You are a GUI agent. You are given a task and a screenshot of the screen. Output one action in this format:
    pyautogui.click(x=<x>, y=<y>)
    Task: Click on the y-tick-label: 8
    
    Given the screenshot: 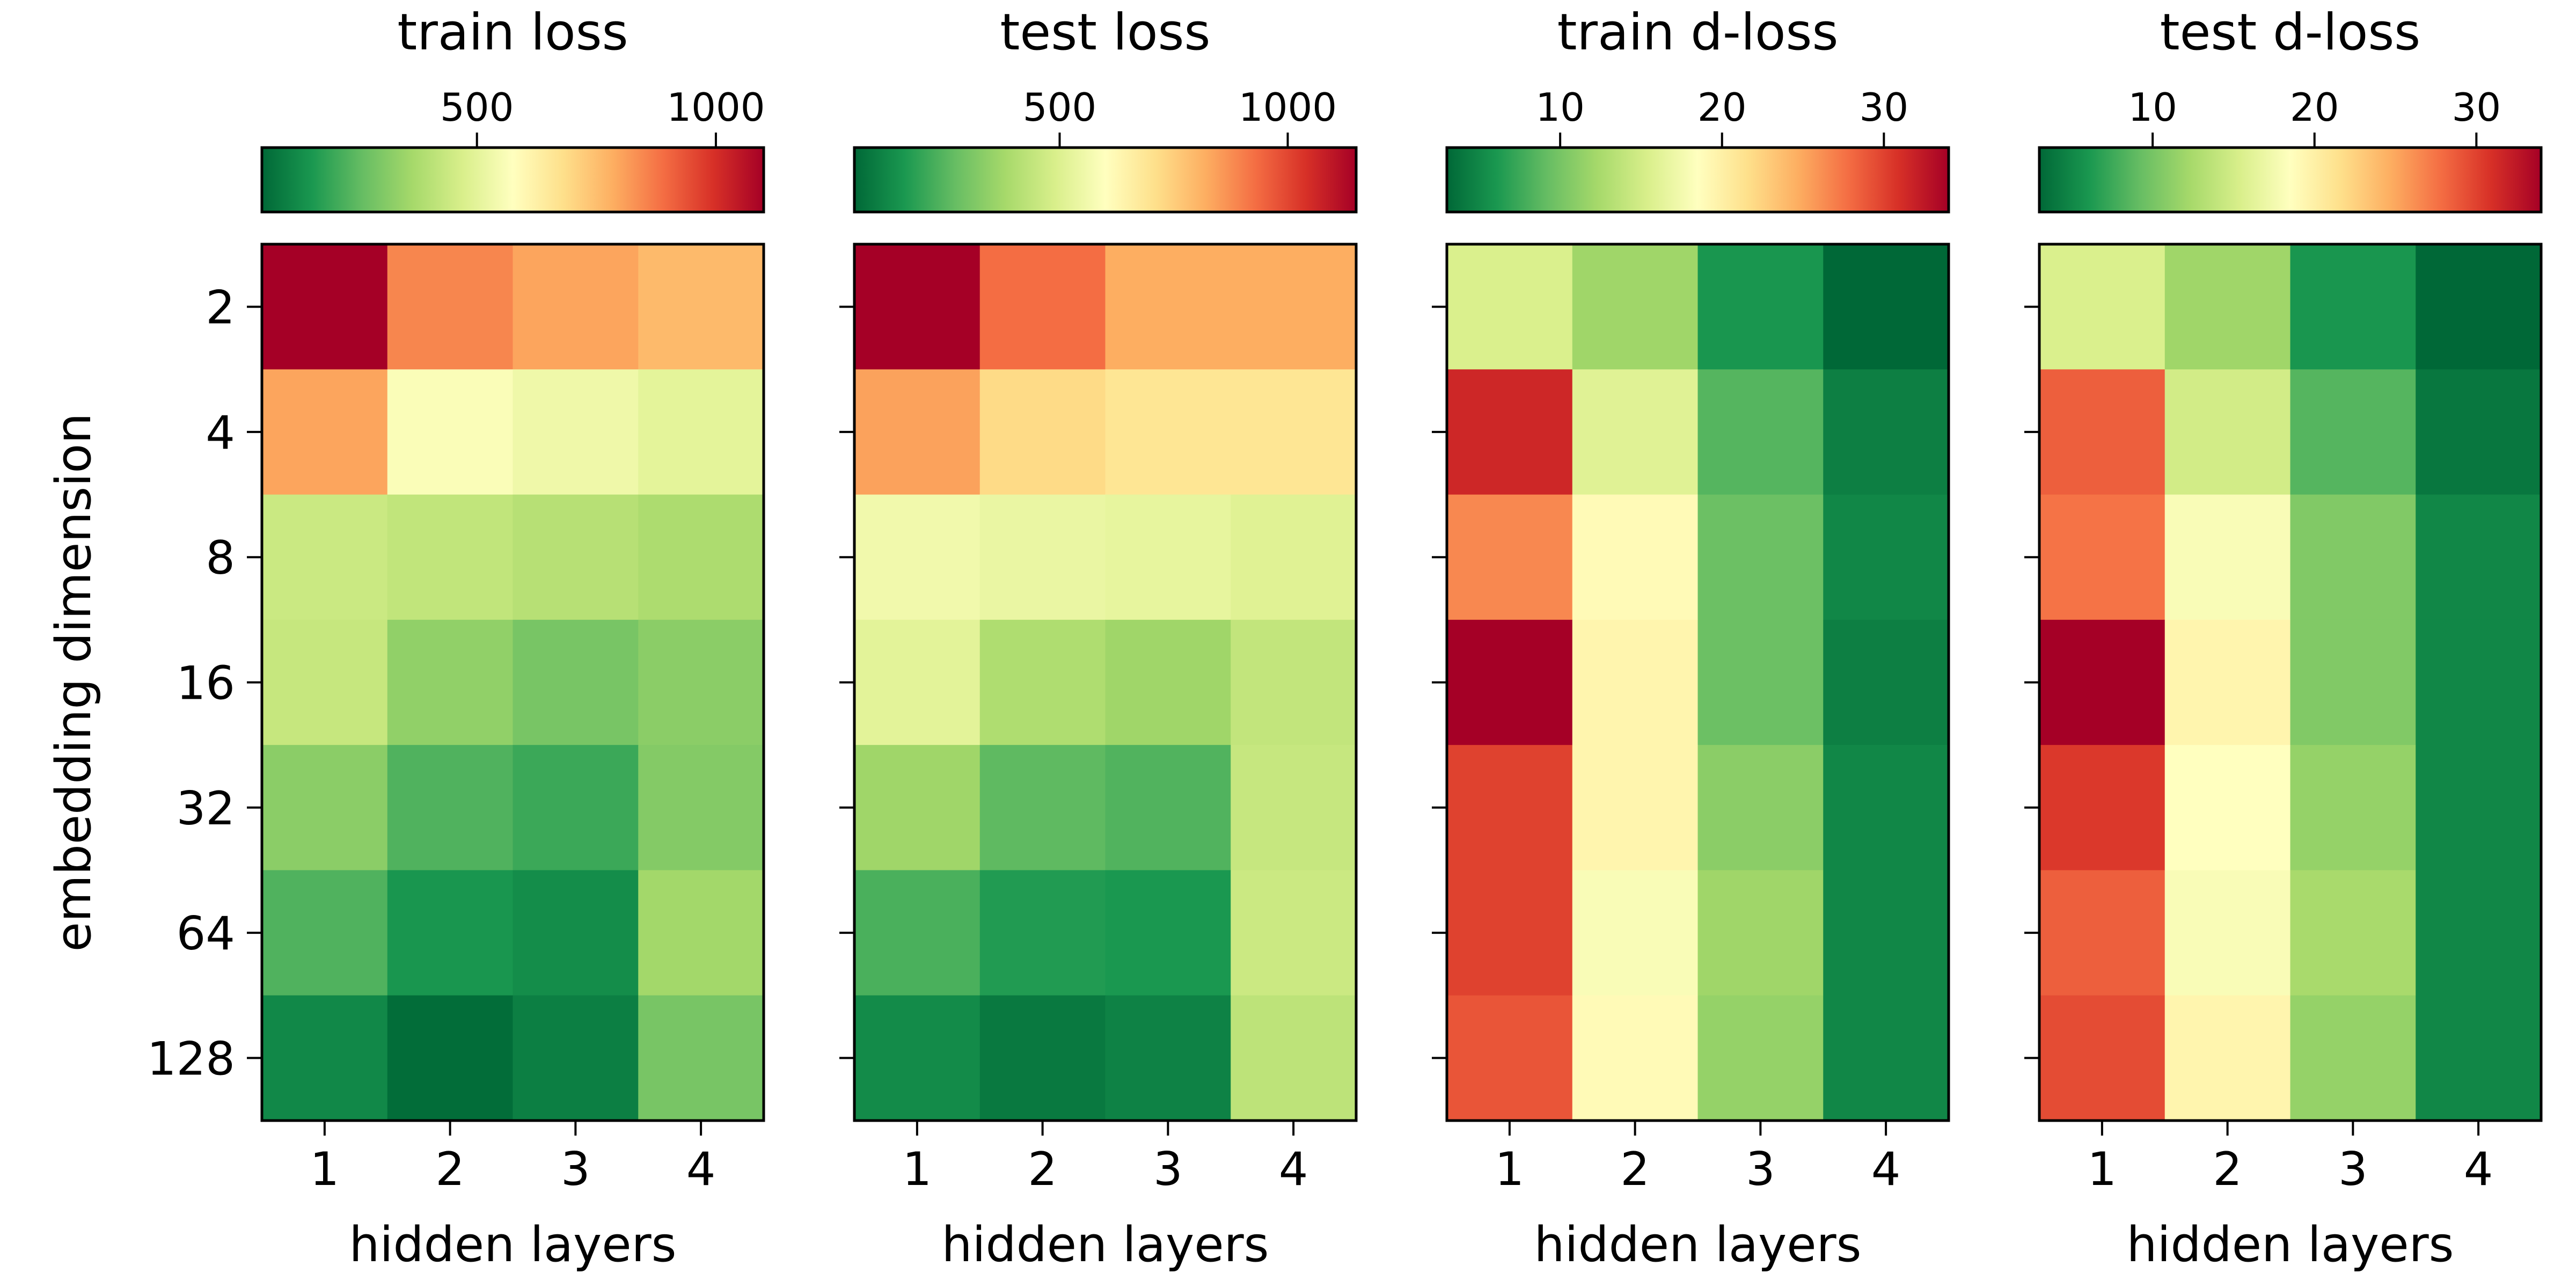 What is the action you would take?
    pyautogui.click(x=220, y=558)
    